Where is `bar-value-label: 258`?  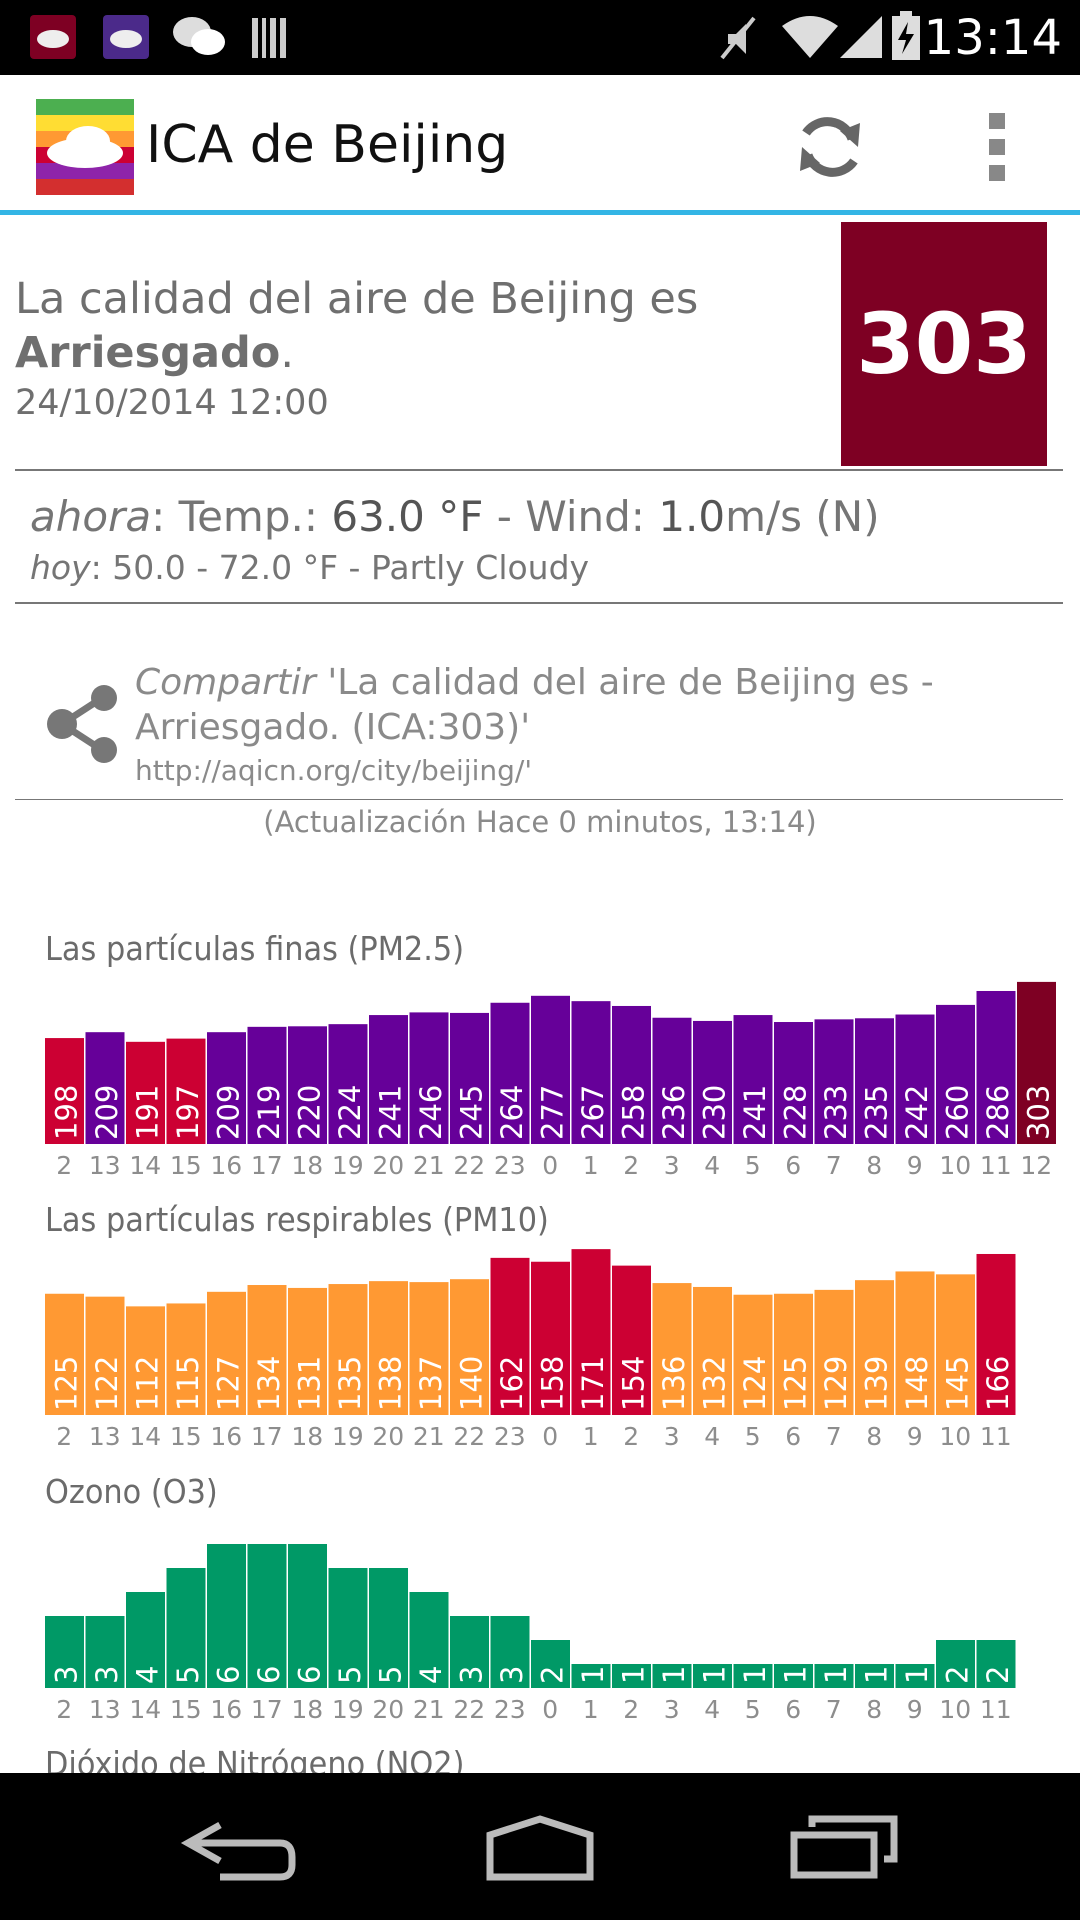
bar-value-label: 258 is located at coordinates (633, 1112).